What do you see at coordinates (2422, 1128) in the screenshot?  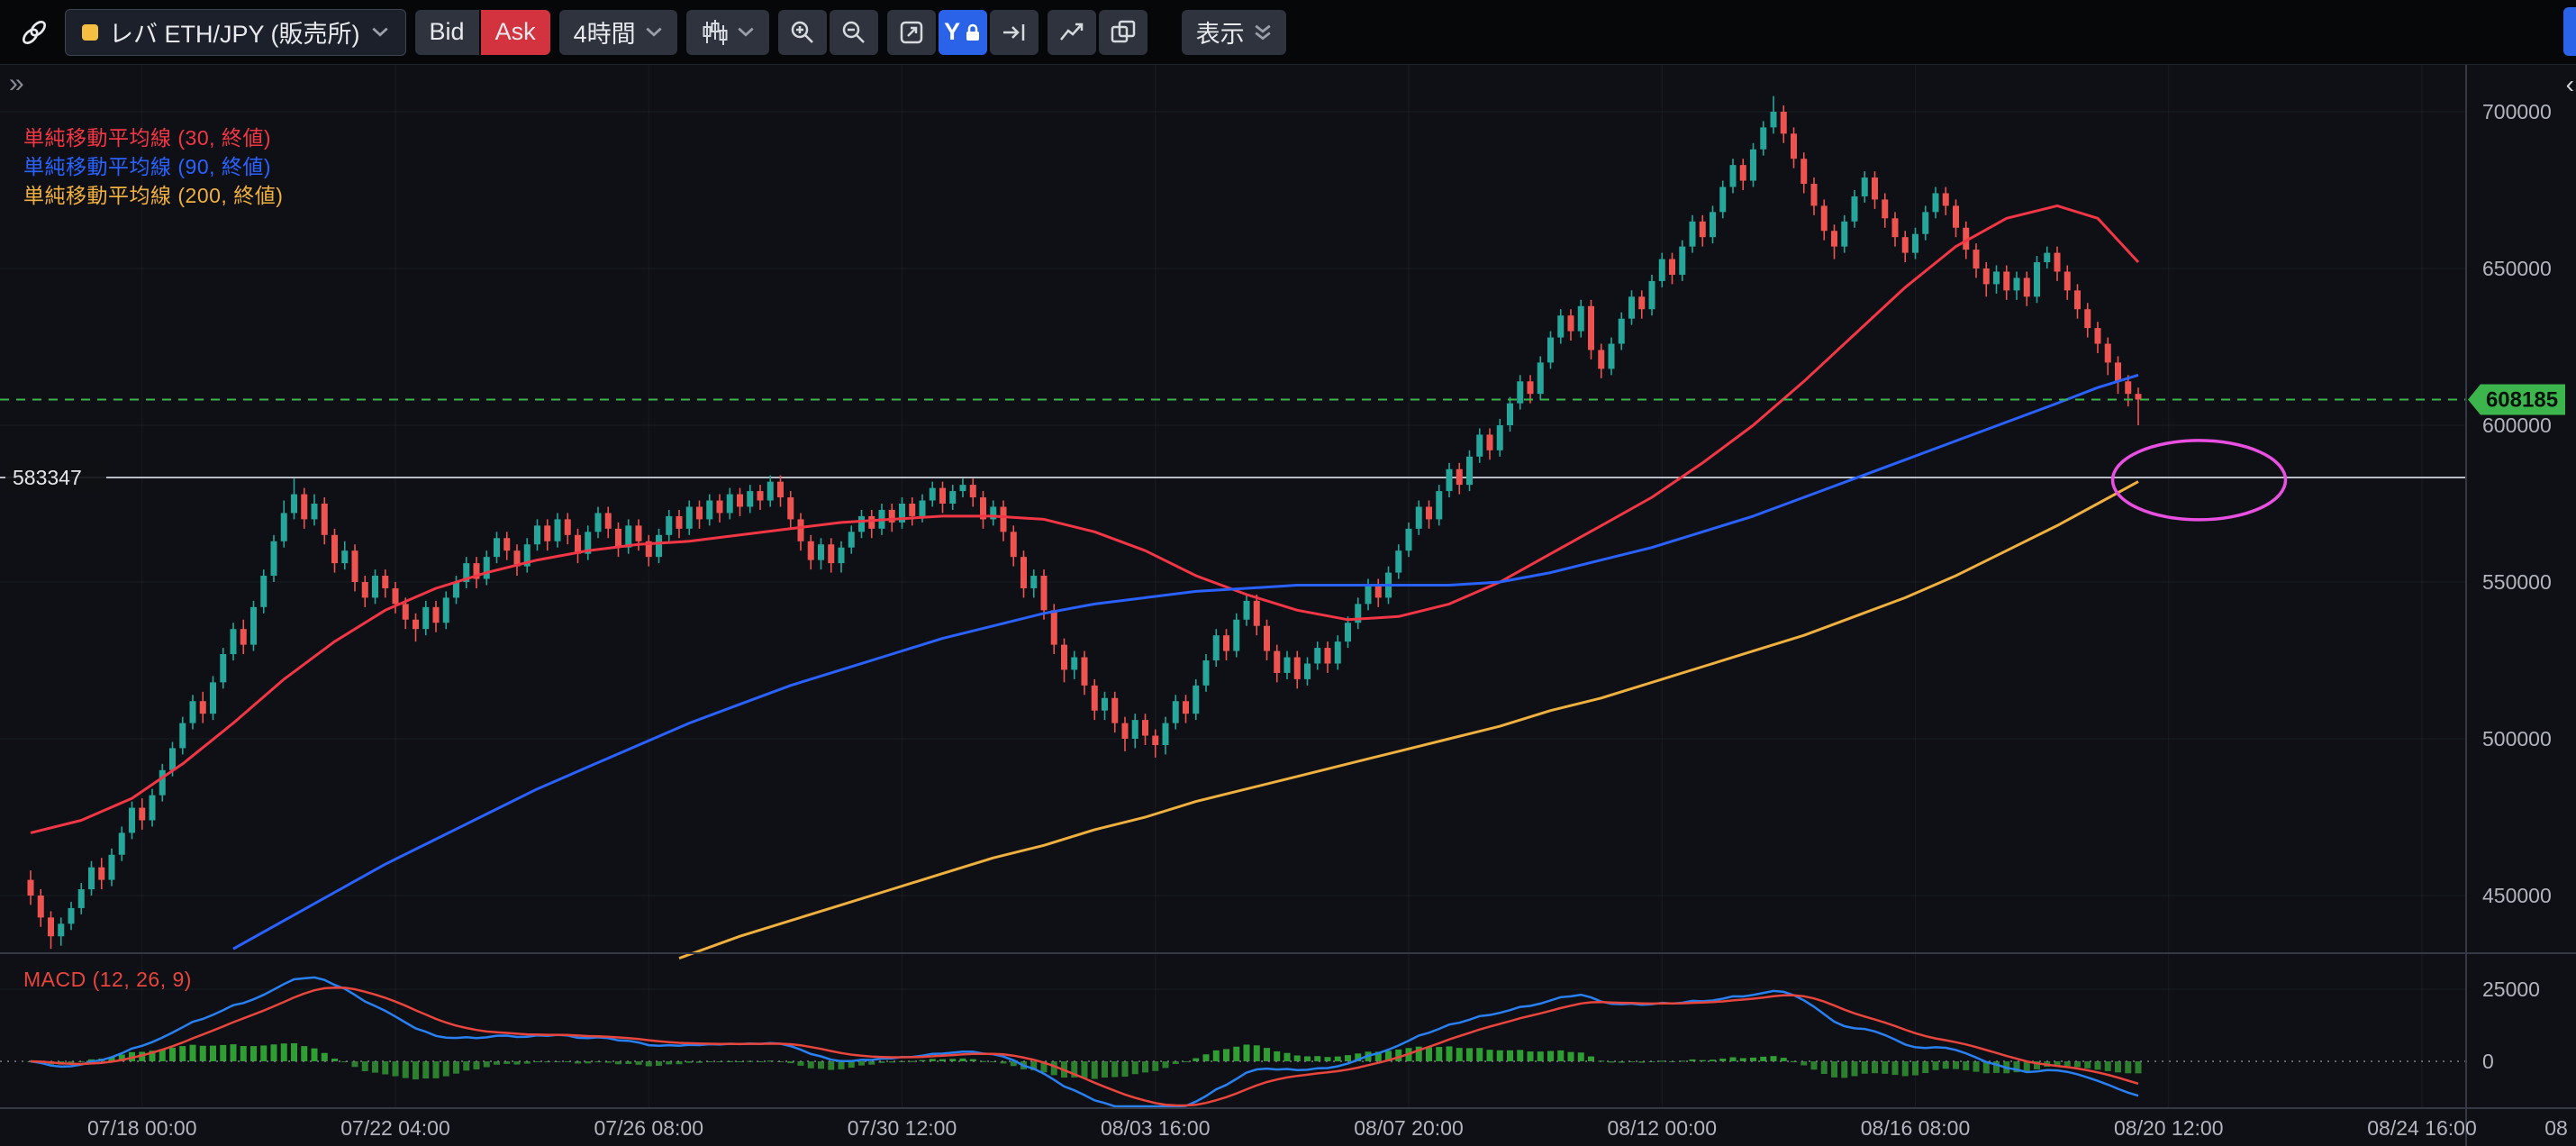 I see `svg-text: 08/24 16:00` at bounding box center [2422, 1128].